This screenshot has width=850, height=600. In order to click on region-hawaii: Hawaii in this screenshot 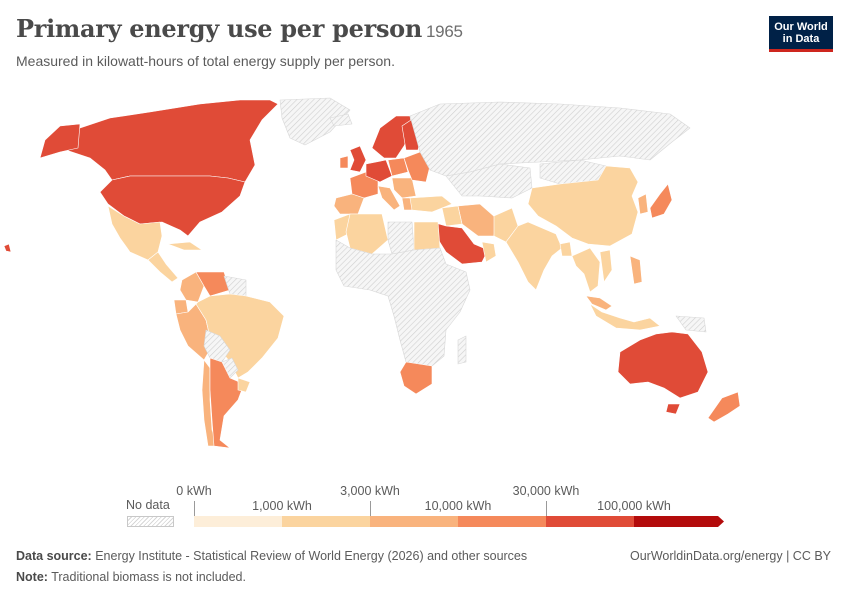, I will do `click(7, 248)`.